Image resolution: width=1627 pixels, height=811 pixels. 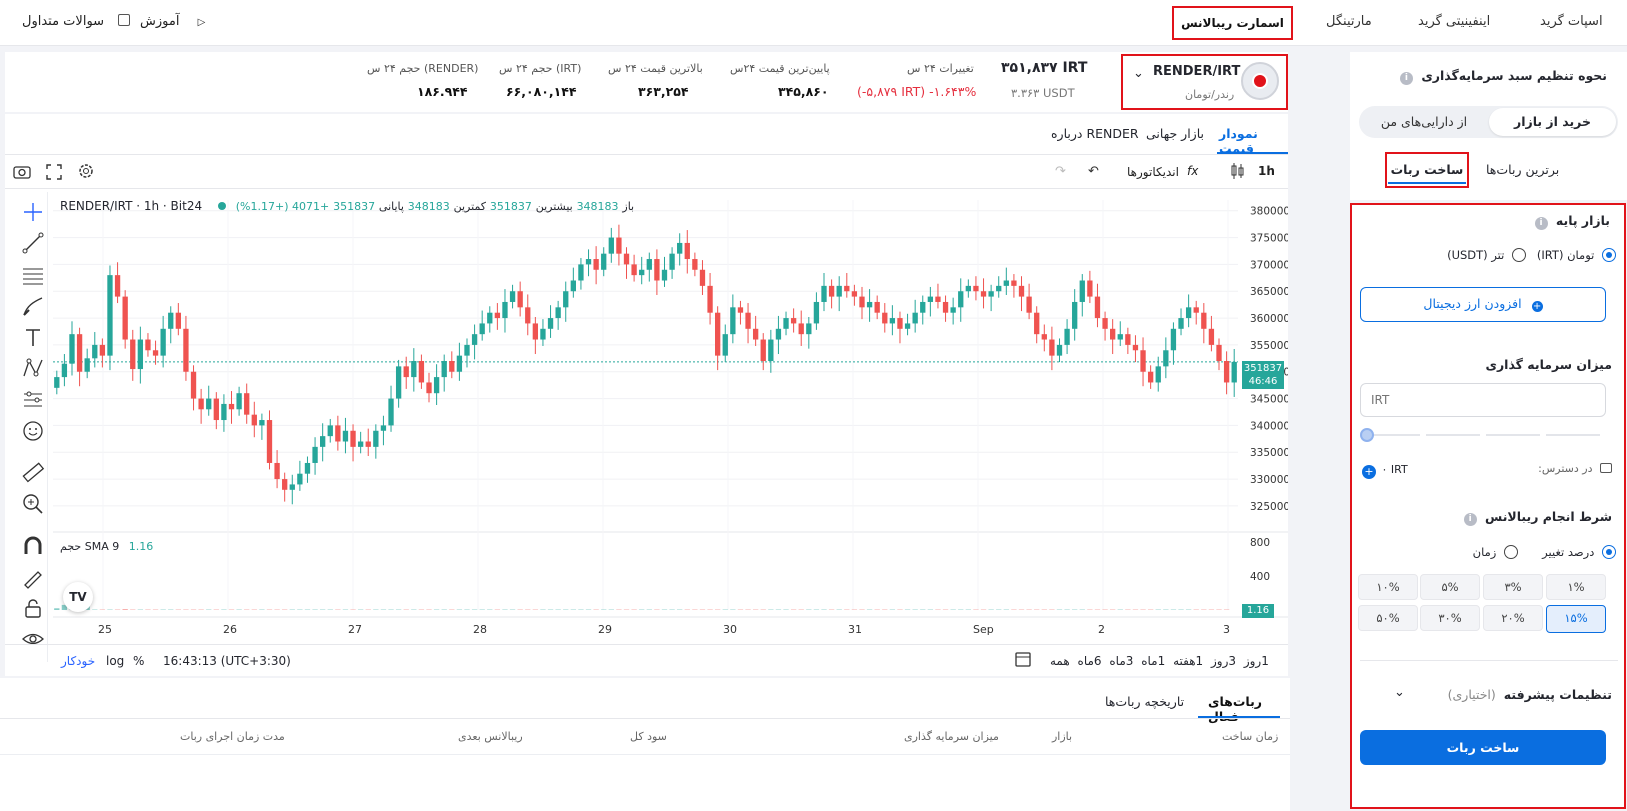 What do you see at coordinates (1548, 364) in the screenshot?
I see `investment-title: میزان سرمایه گذاری` at bounding box center [1548, 364].